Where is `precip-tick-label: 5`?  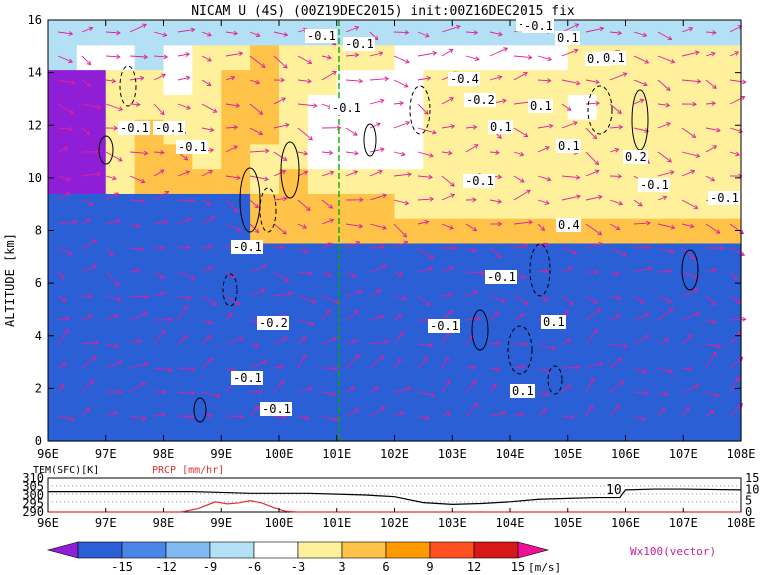
precip-tick-label: 5 is located at coordinates (748, 501).